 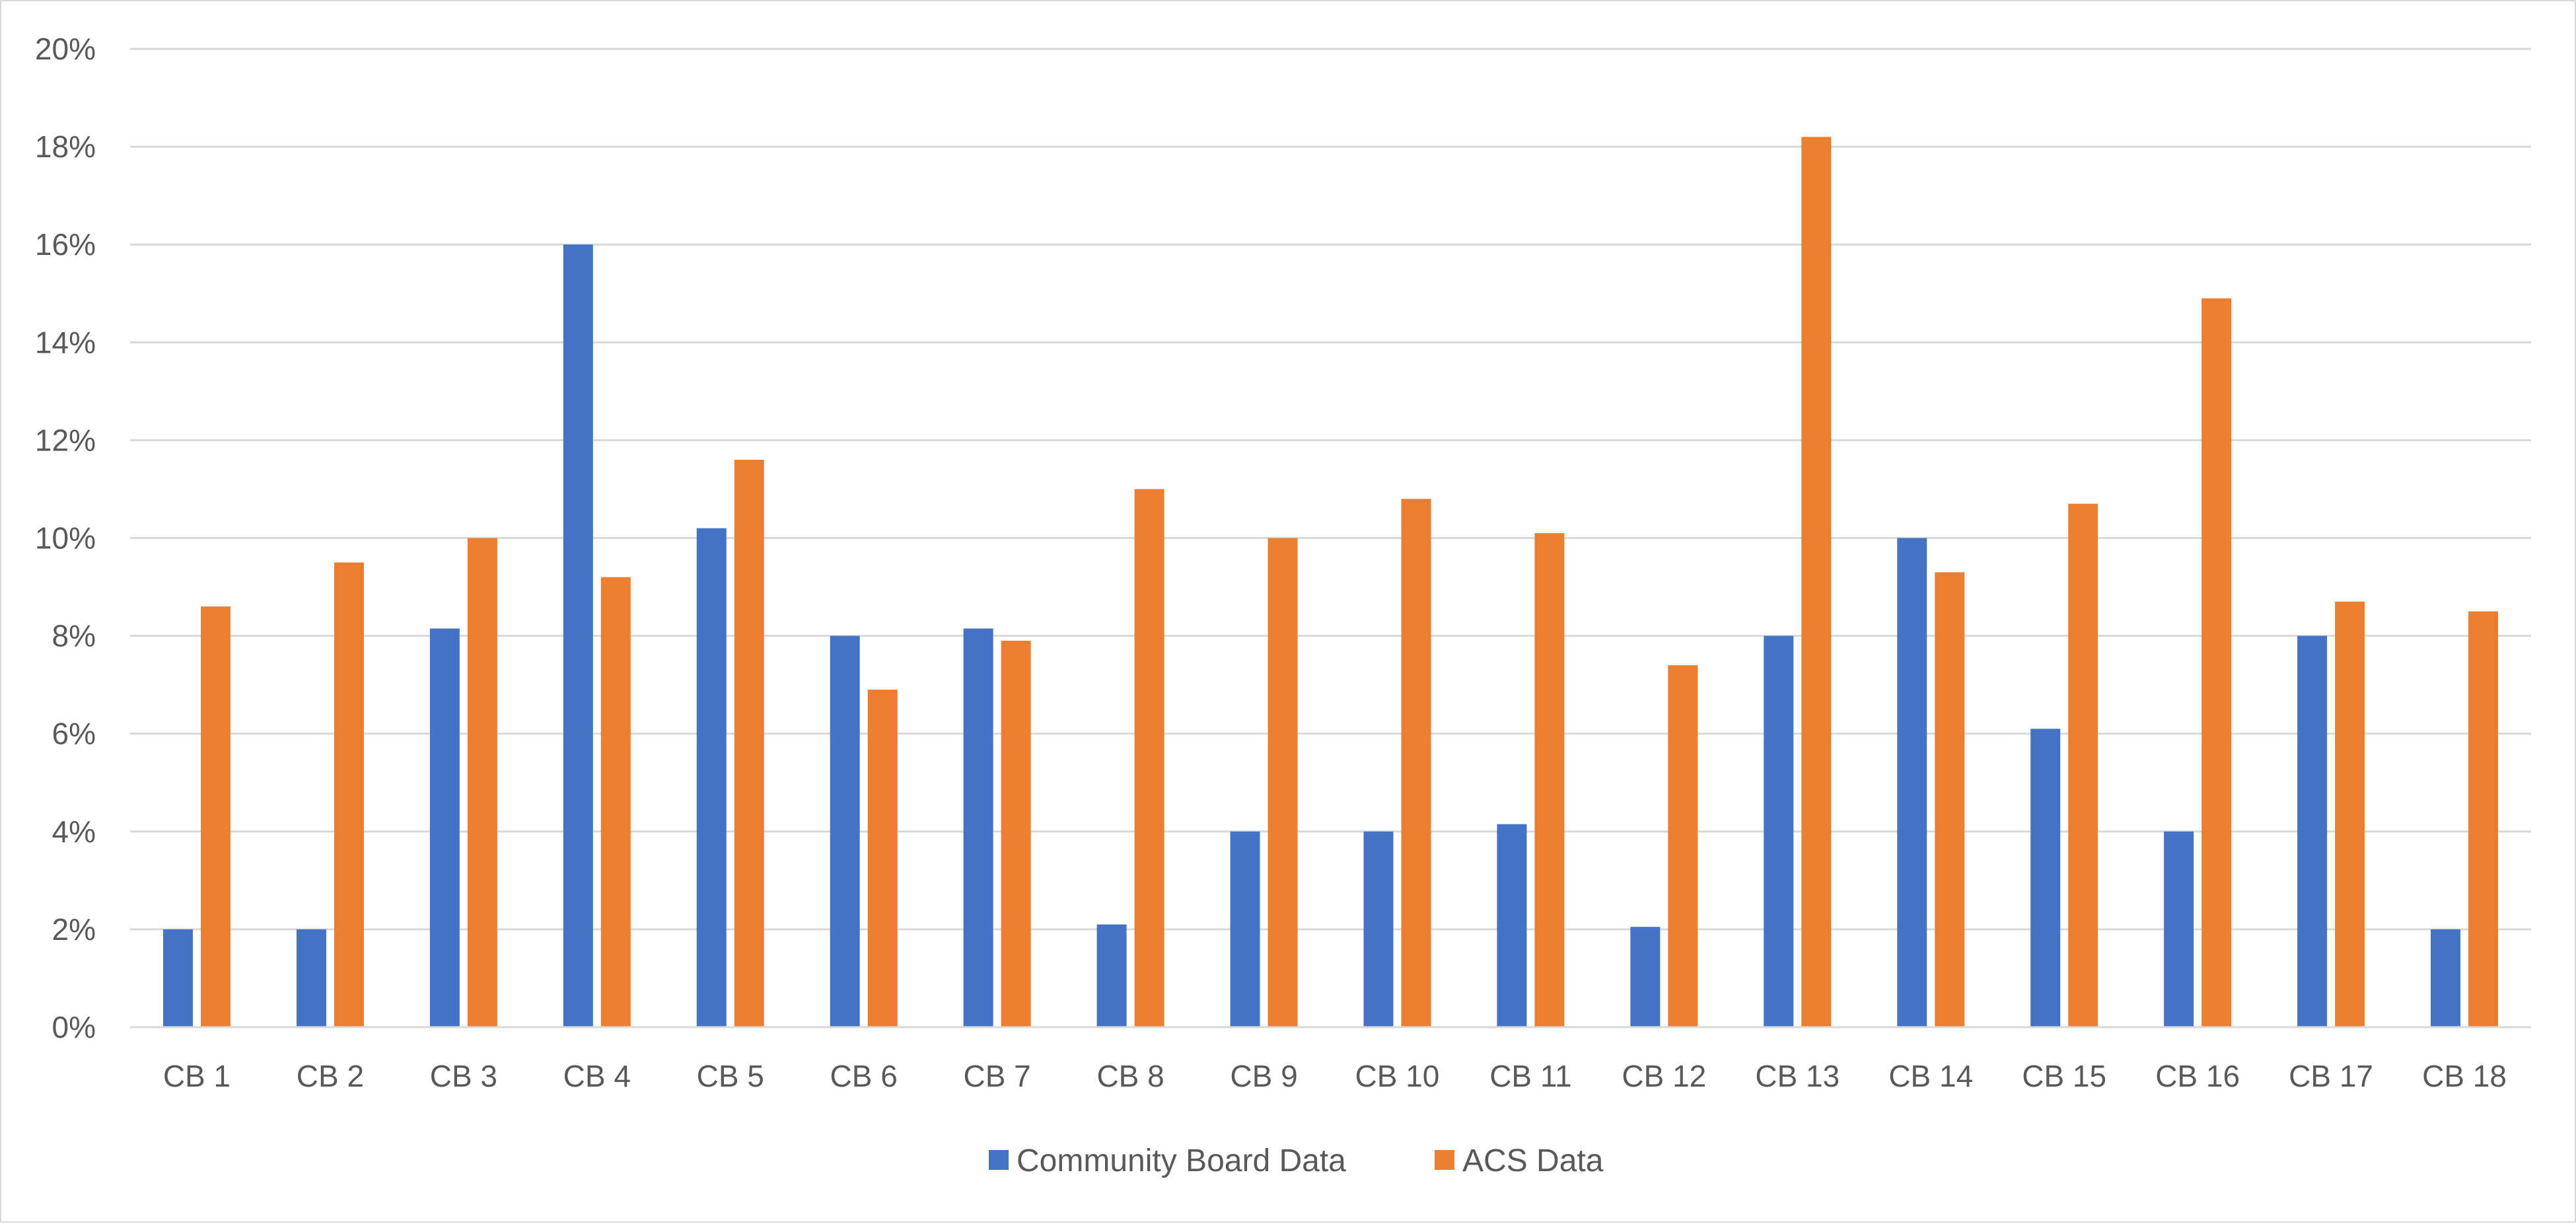 I want to click on y-tick-label: 14%, so click(x=66, y=342).